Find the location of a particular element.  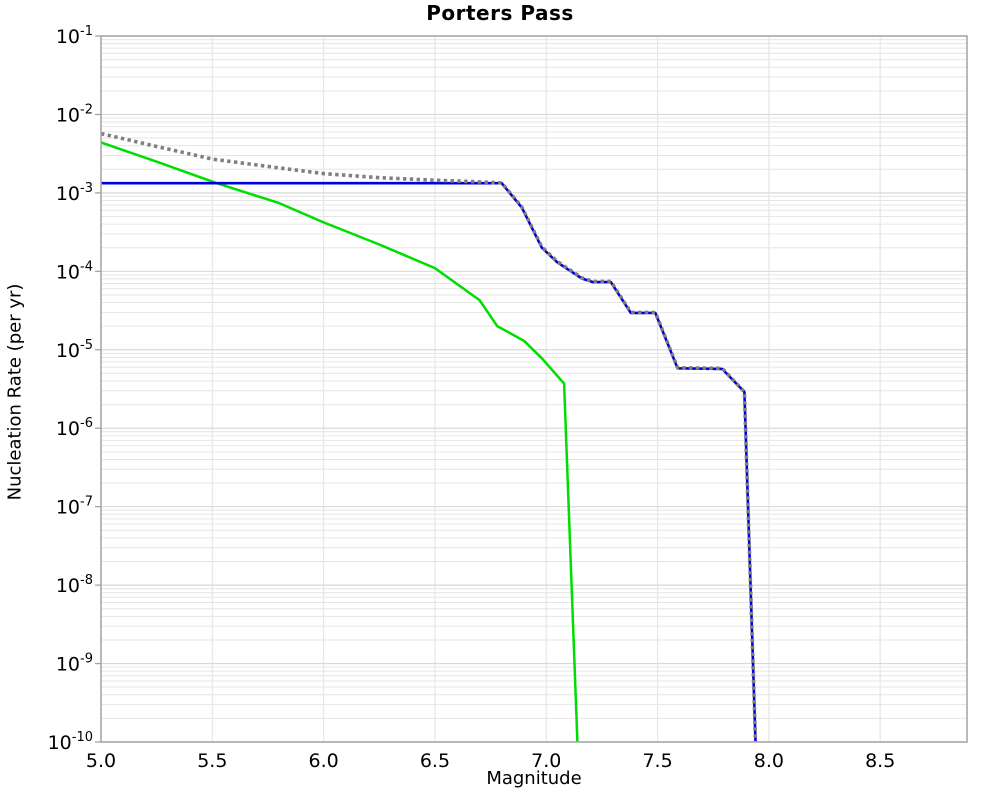

x-tick-label: 8.0 is located at coordinates (769, 761).